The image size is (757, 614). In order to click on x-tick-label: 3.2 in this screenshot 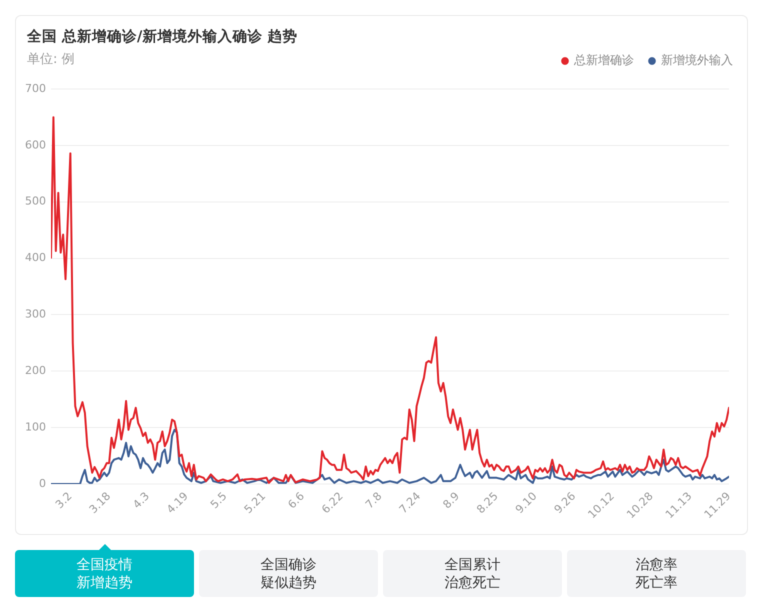, I will do `click(63, 501)`.